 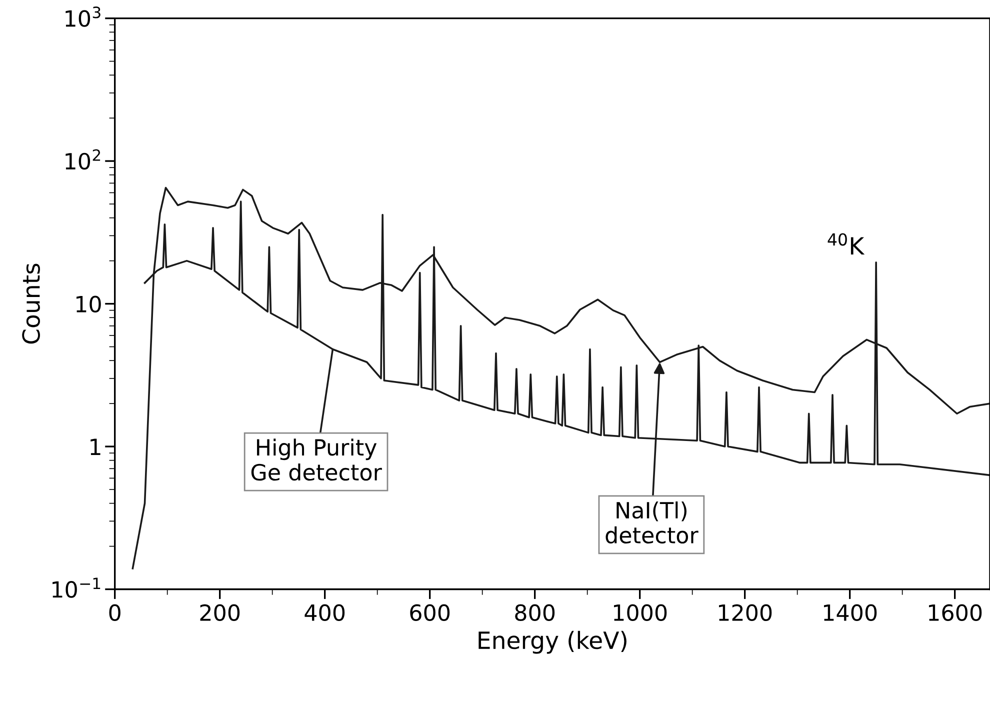 What do you see at coordinates (430, 613) in the screenshot?
I see `x-tick-label: 600` at bounding box center [430, 613].